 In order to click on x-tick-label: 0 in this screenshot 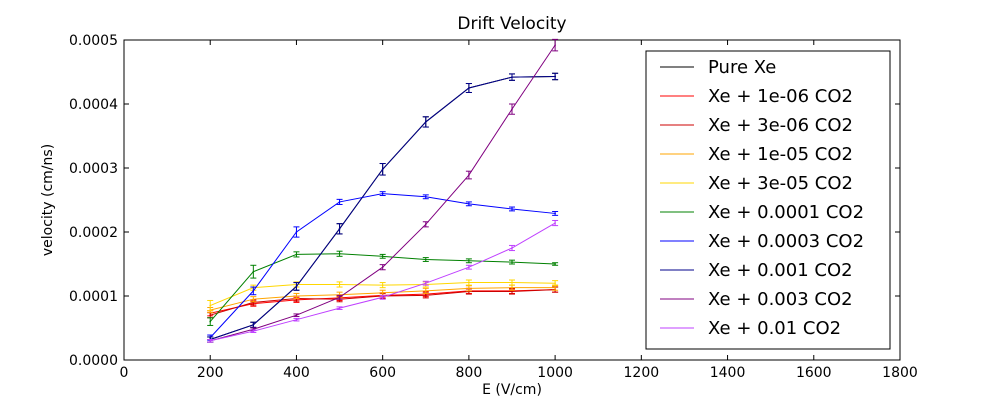, I will do `click(124, 373)`.